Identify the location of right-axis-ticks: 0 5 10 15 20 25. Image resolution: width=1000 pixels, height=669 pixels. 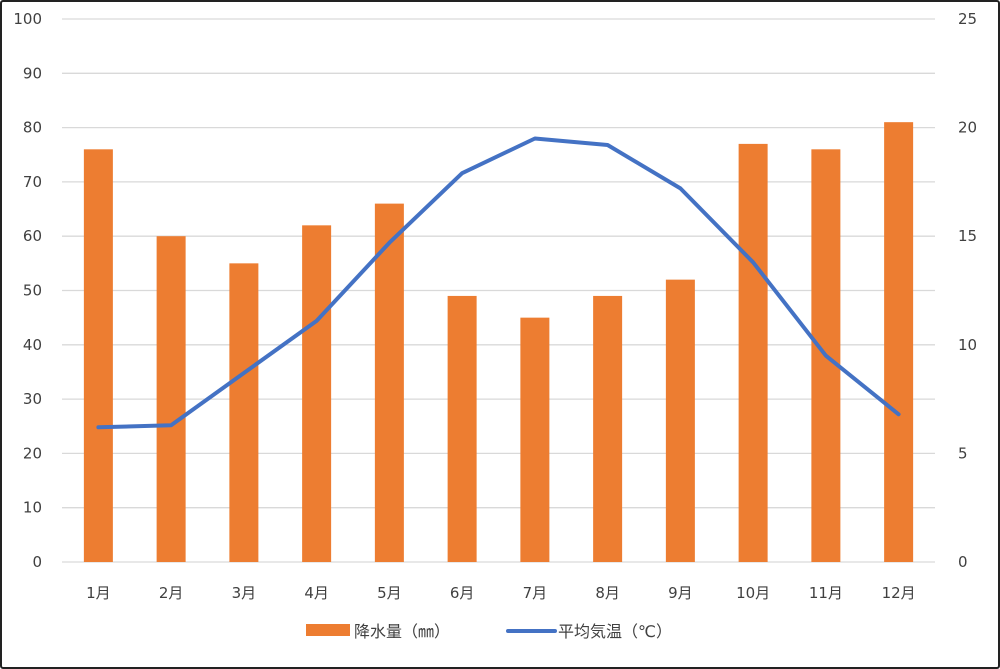
(967, 290).